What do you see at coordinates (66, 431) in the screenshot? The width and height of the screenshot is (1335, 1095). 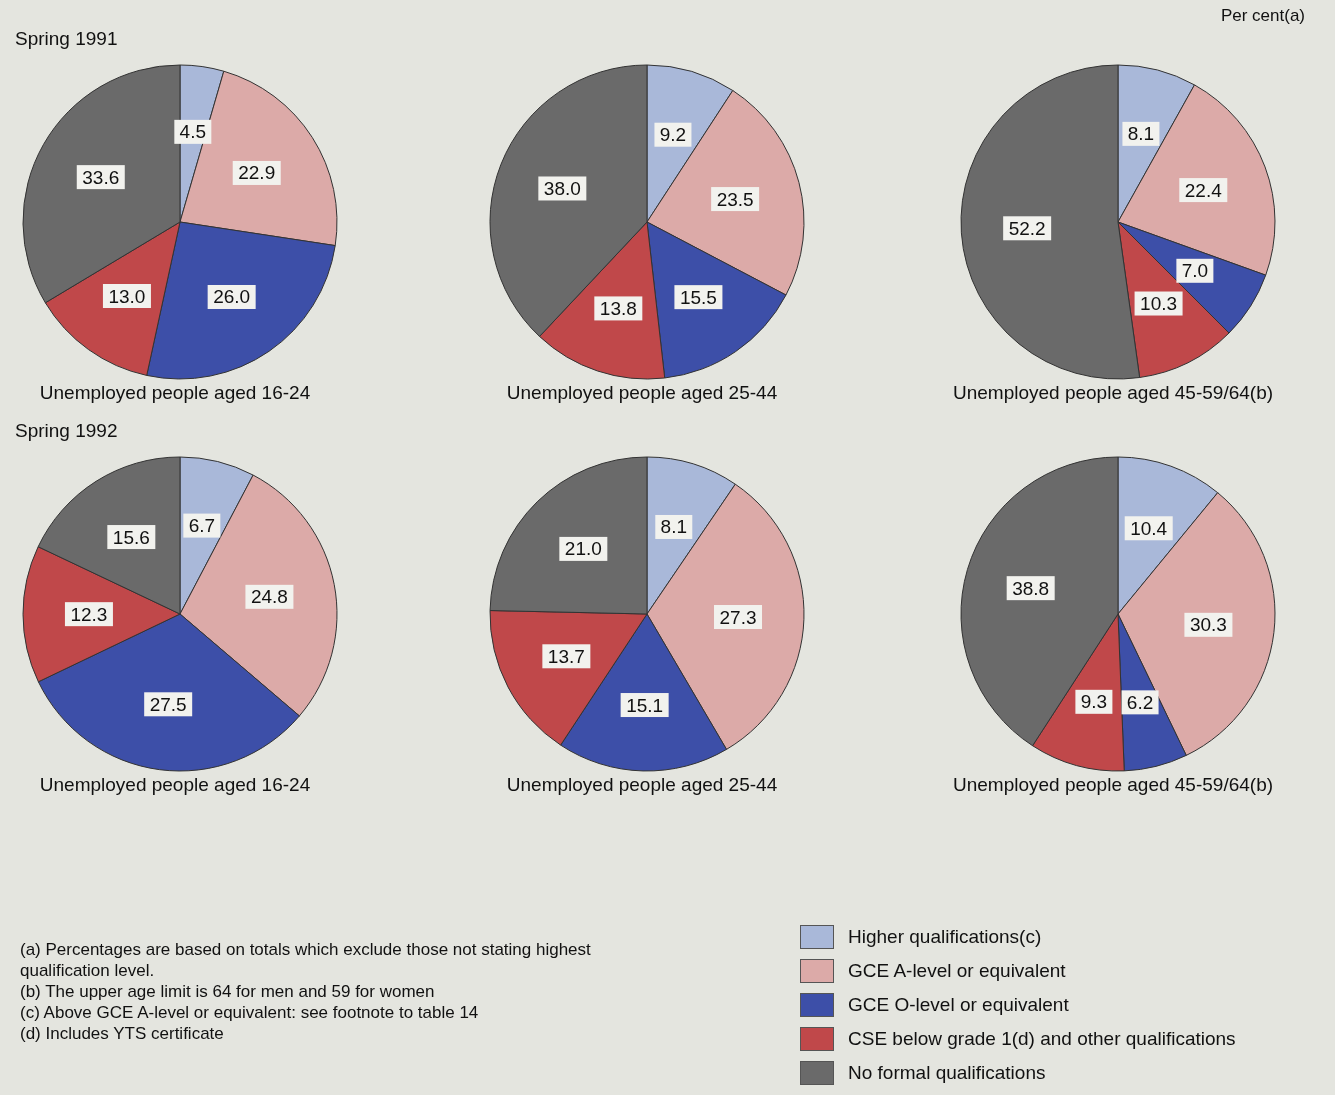 I see `chart-subtitle: Spring 1992` at bounding box center [66, 431].